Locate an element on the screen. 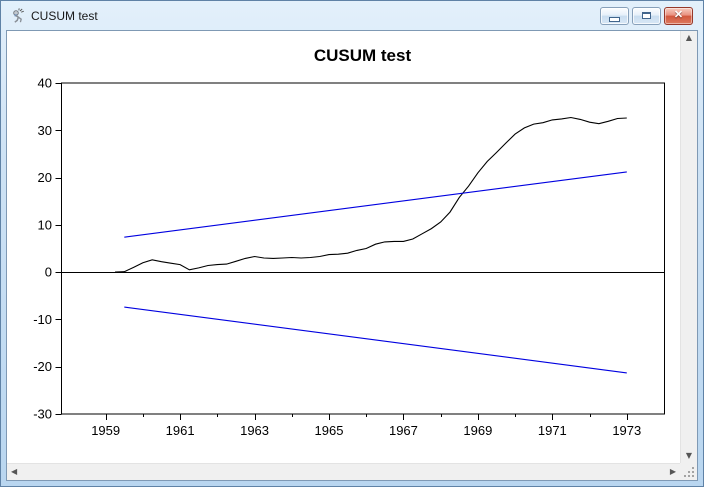 The height and width of the screenshot is (487, 704). x-tick-label: 1961 is located at coordinates (180, 430).